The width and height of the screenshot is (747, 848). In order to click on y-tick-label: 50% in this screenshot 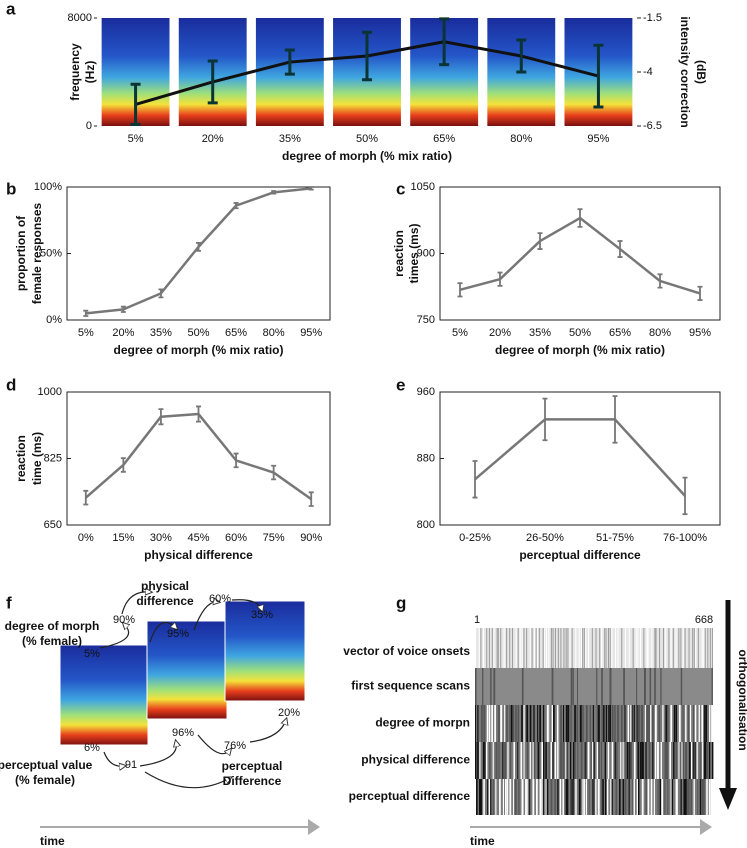, I will do `click(51, 253)`.